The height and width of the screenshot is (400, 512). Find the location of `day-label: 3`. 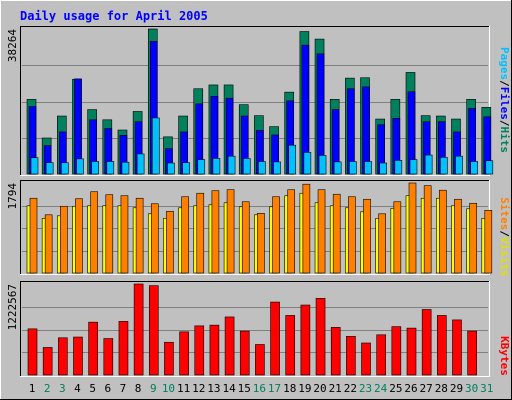

day-label: 3 is located at coordinates (62, 388).